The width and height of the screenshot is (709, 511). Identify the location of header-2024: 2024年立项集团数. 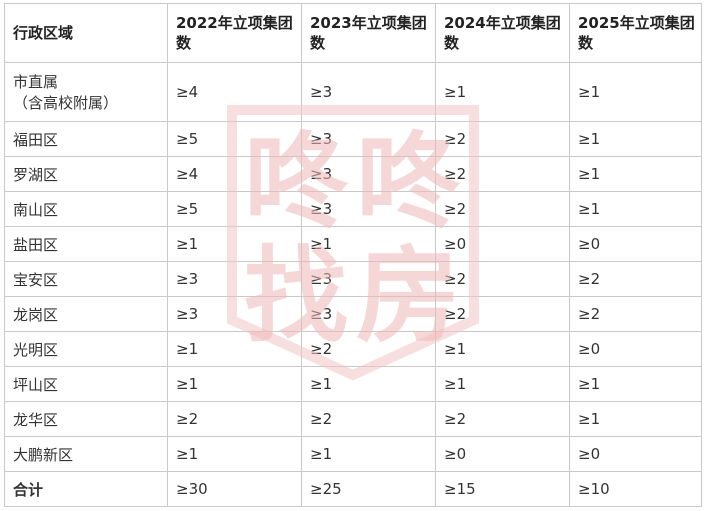
(502, 33).